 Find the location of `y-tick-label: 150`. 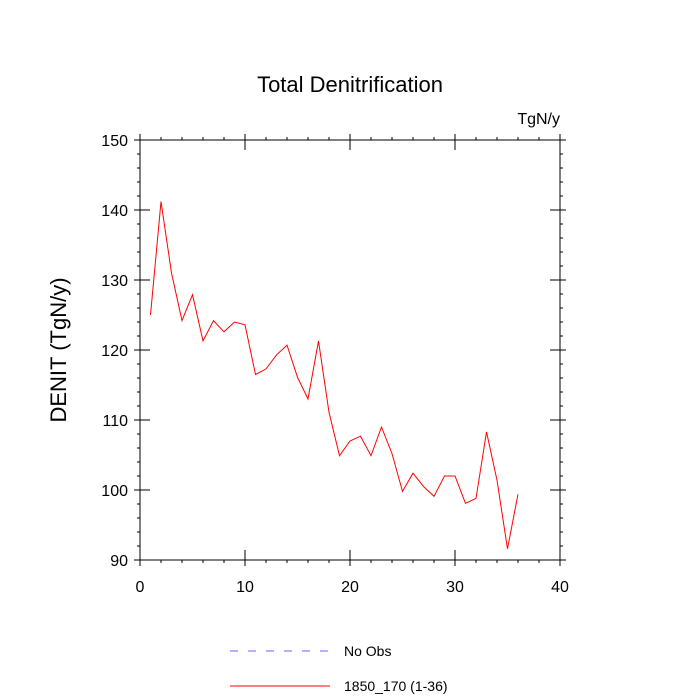

y-tick-label: 150 is located at coordinates (114, 141).